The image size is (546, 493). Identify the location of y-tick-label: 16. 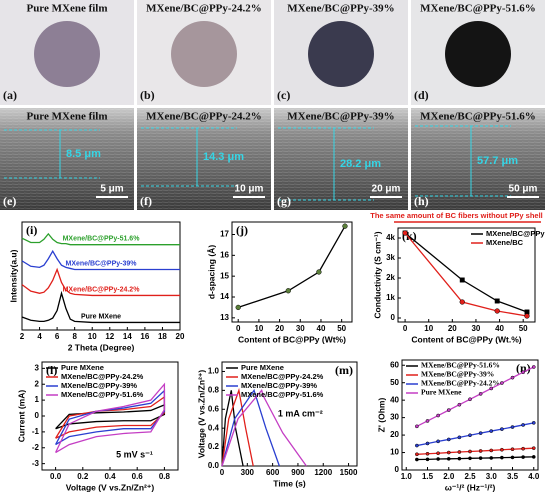
(224, 254).